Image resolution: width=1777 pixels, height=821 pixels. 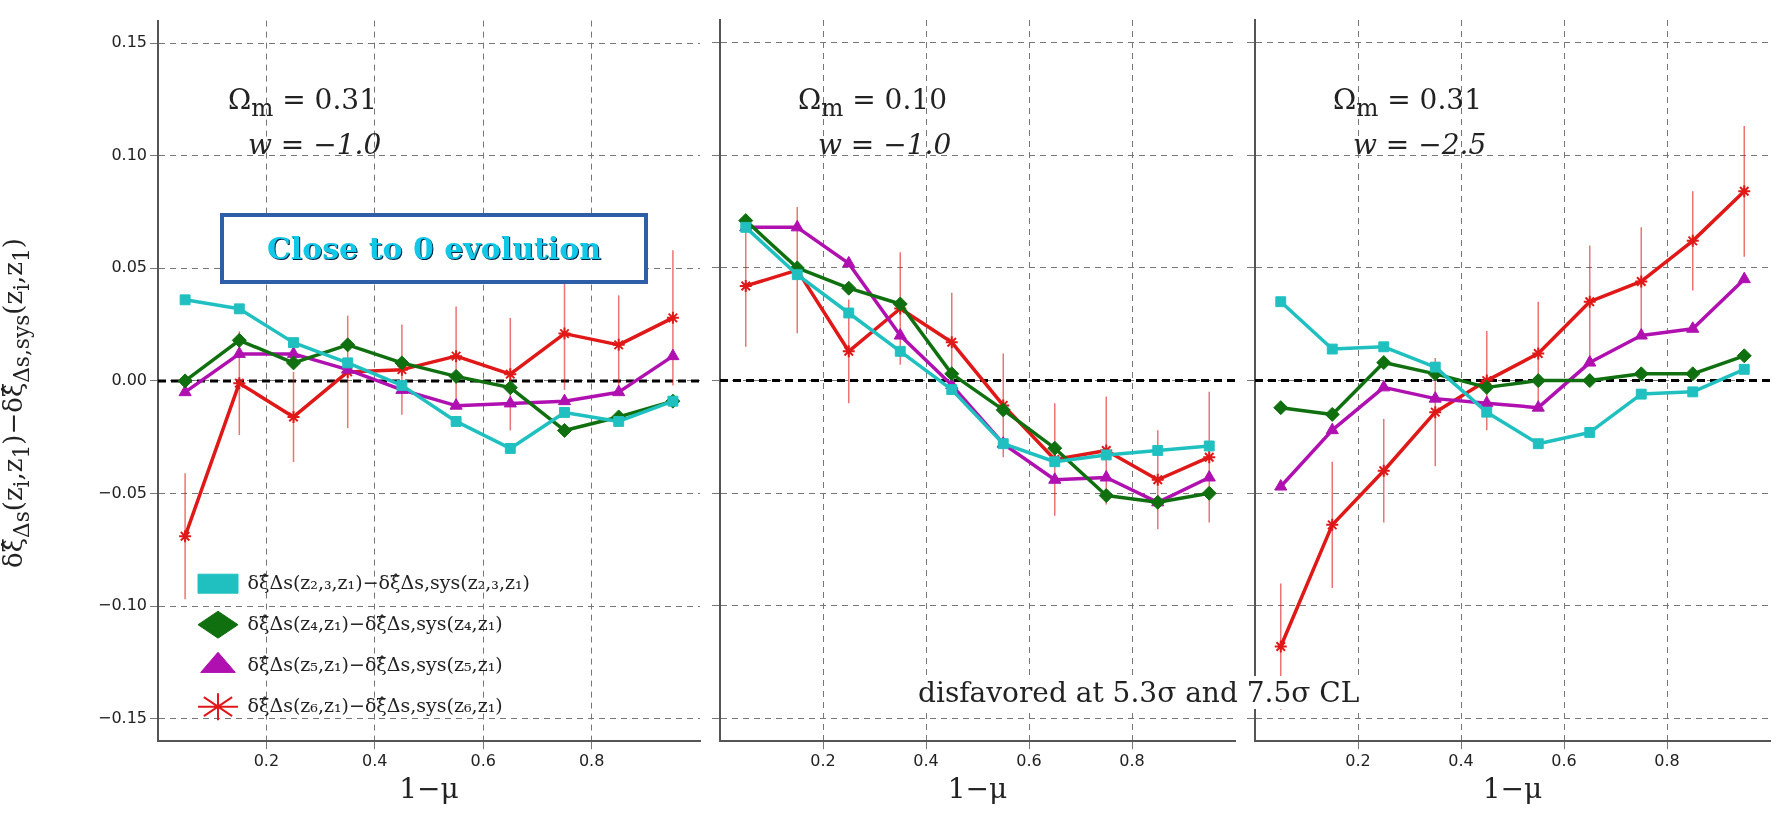 What do you see at coordinates (434, 248) in the screenshot?
I see `annotation: Close to 0 evolution` at bounding box center [434, 248].